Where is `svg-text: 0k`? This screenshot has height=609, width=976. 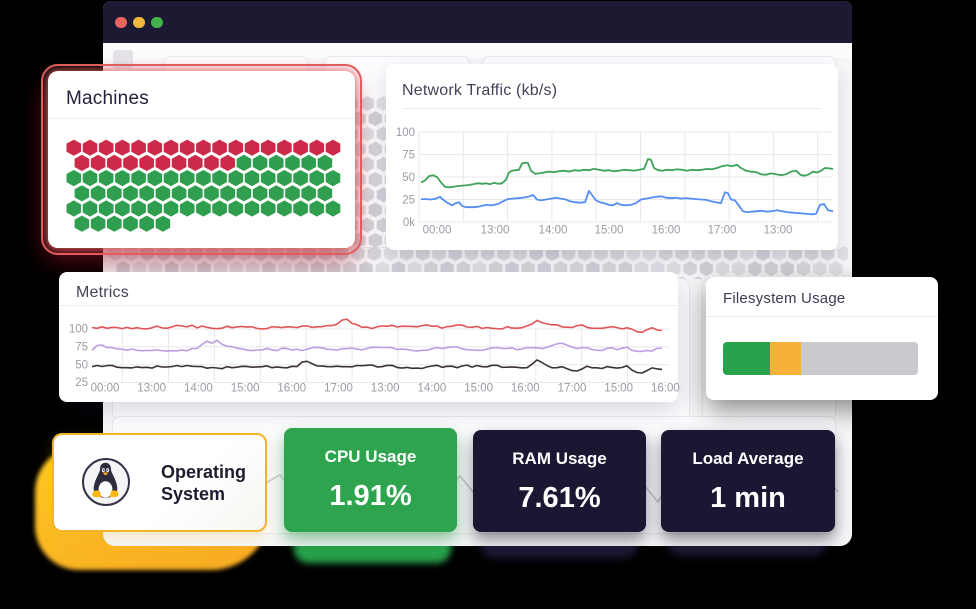 svg-text: 0k is located at coordinates (409, 223).